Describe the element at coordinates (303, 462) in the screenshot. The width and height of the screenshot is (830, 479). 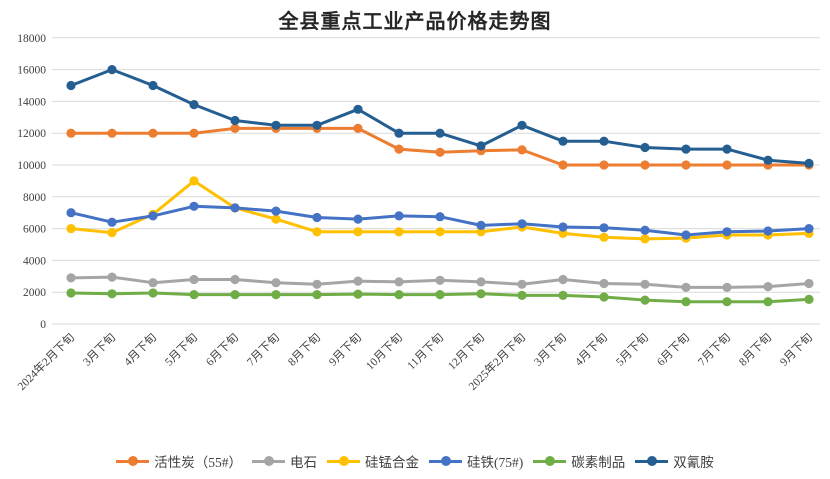
I see `legend-label: 电石` at that location.